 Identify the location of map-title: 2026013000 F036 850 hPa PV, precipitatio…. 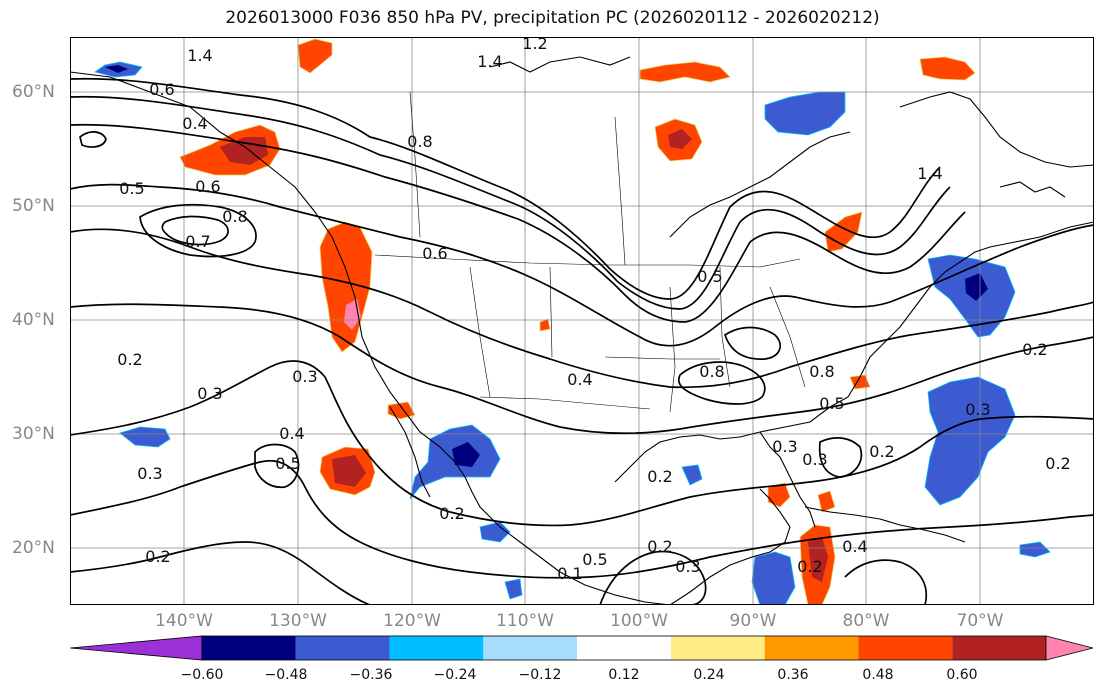
(552, 18).